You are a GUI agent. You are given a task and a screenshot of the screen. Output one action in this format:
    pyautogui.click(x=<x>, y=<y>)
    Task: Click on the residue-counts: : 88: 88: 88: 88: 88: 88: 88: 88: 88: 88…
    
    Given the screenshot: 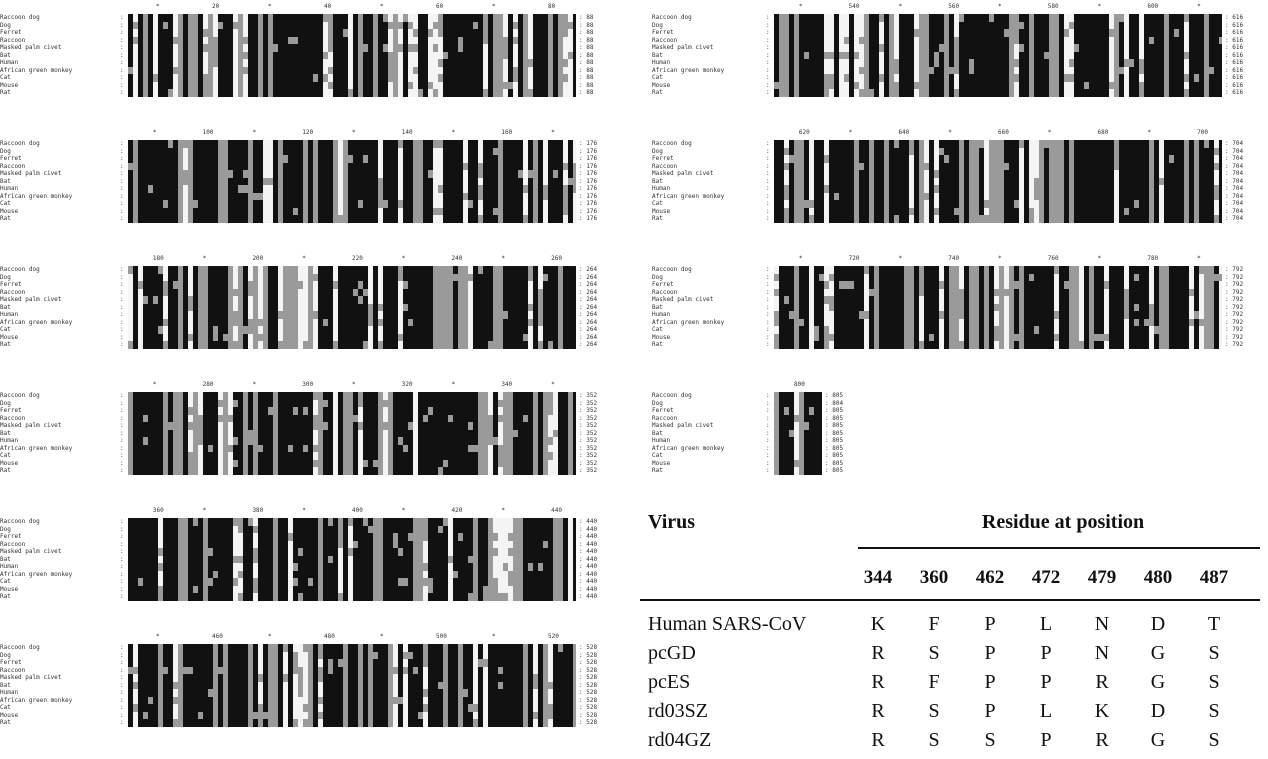 What is the action you would take?
    pyautogui.click(x=586, y=55)
    